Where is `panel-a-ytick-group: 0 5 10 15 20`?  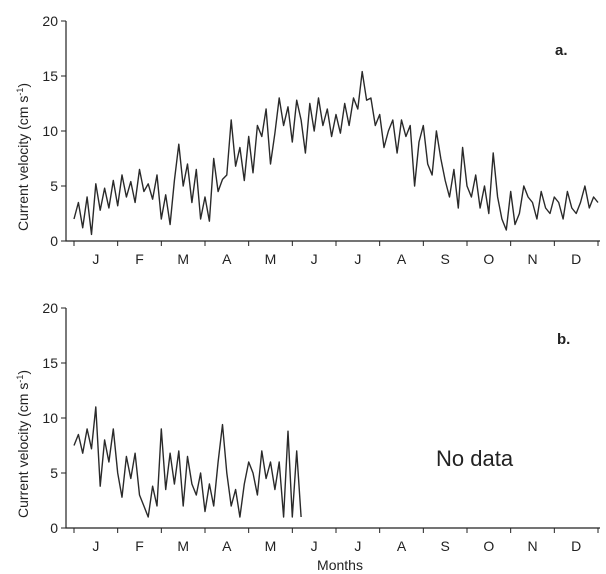 panel-a-ytick-group: 0 5 10 15 20 is located at coordinates (54, 131).